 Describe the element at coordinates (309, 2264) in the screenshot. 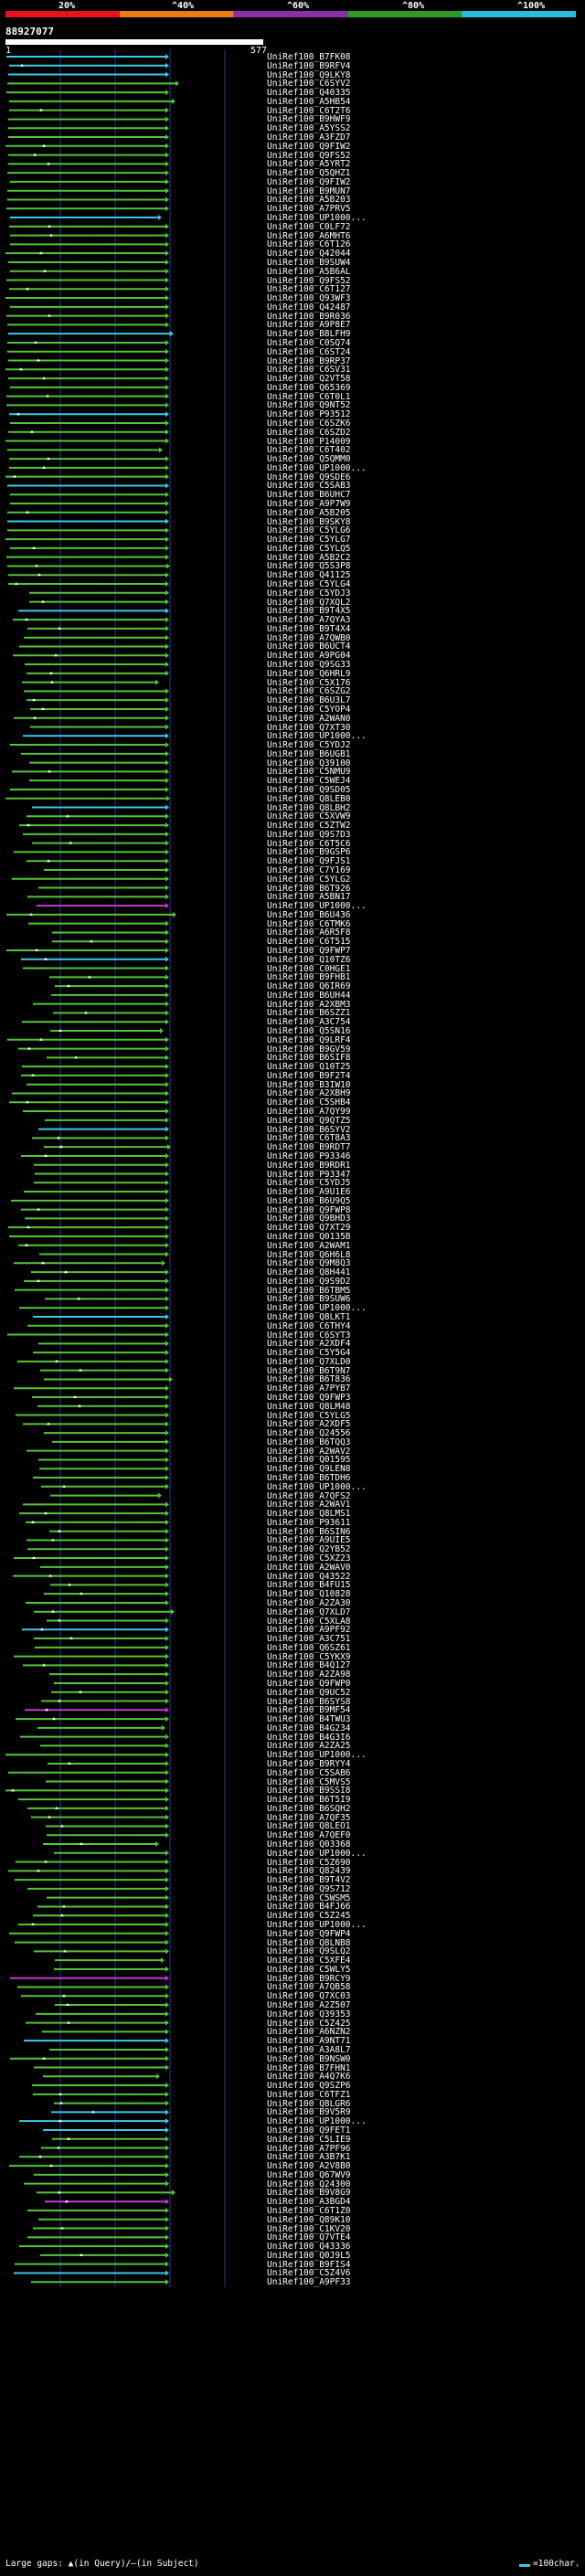

I see `hit-label: UniRef100_B9FIS4` at that location.